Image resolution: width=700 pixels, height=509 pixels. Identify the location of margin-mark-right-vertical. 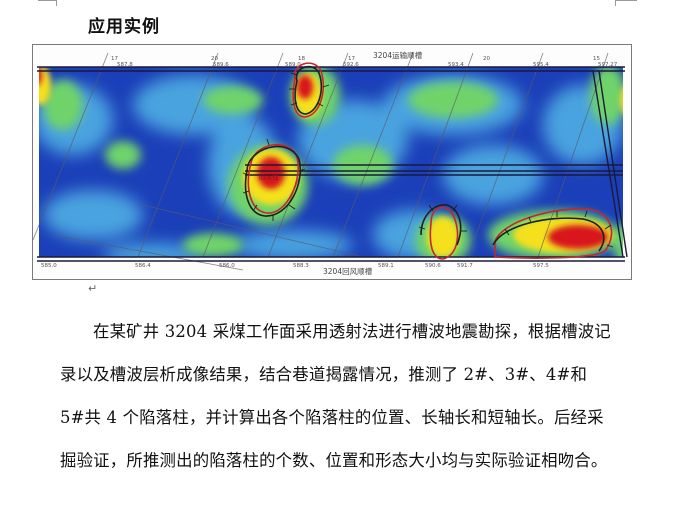
(615, 3).